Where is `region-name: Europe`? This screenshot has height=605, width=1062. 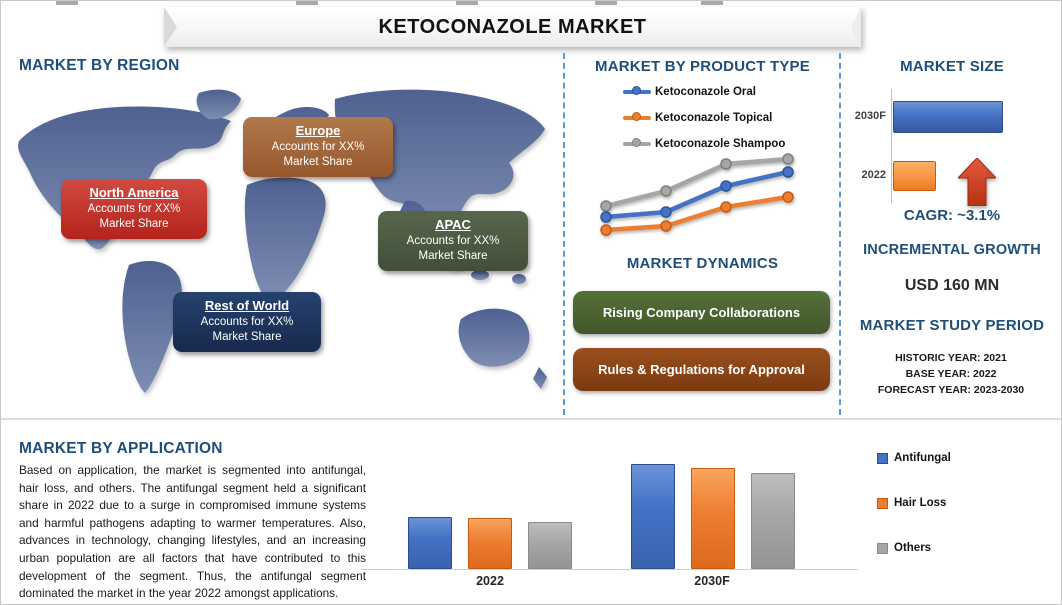 region-name: Europe is located at coordinates (318, 130).